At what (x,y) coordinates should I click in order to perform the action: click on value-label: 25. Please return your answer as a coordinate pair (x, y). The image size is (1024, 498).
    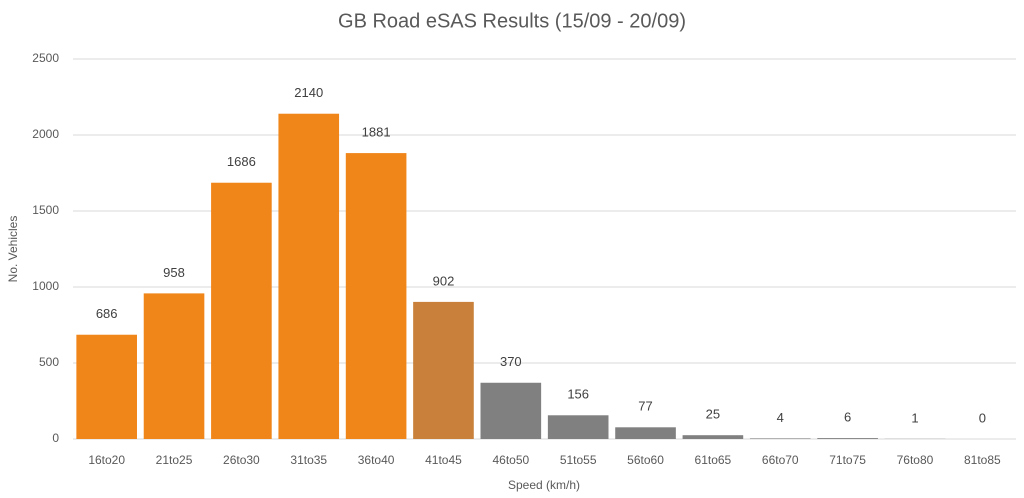
    Looking at the image, I should click on (713, 414).